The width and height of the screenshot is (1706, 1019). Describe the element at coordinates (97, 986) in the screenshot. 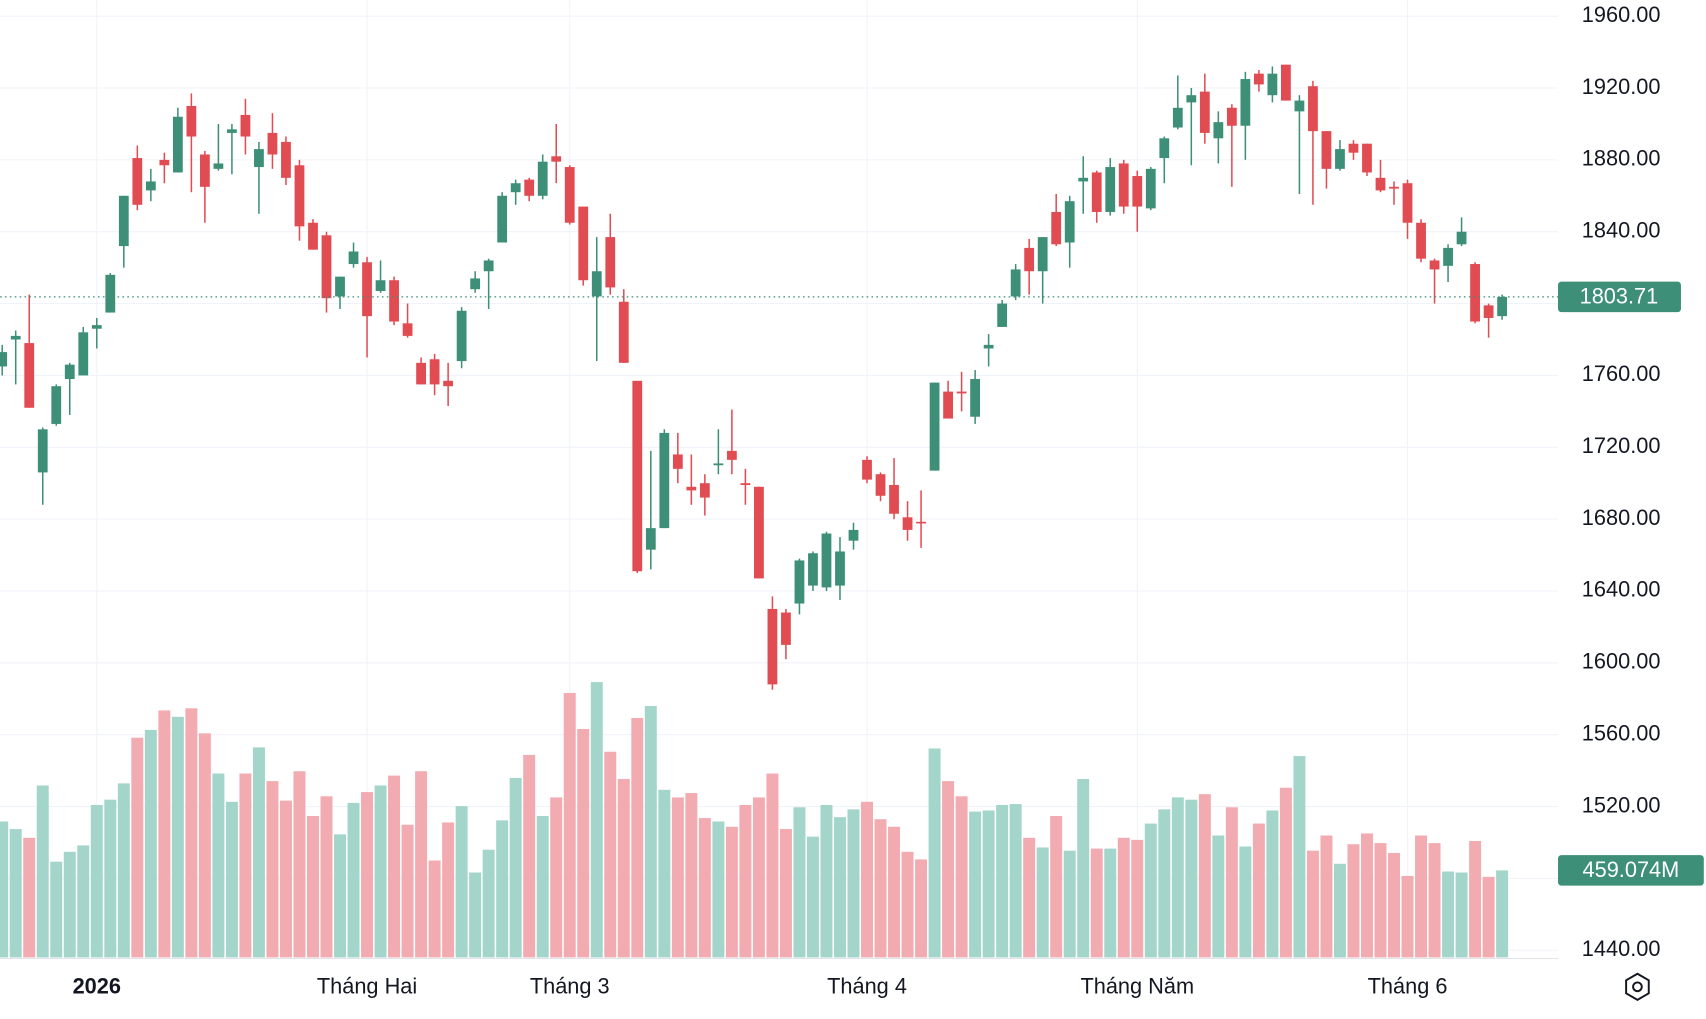

I see `x-tick-label: 2026` at that location.